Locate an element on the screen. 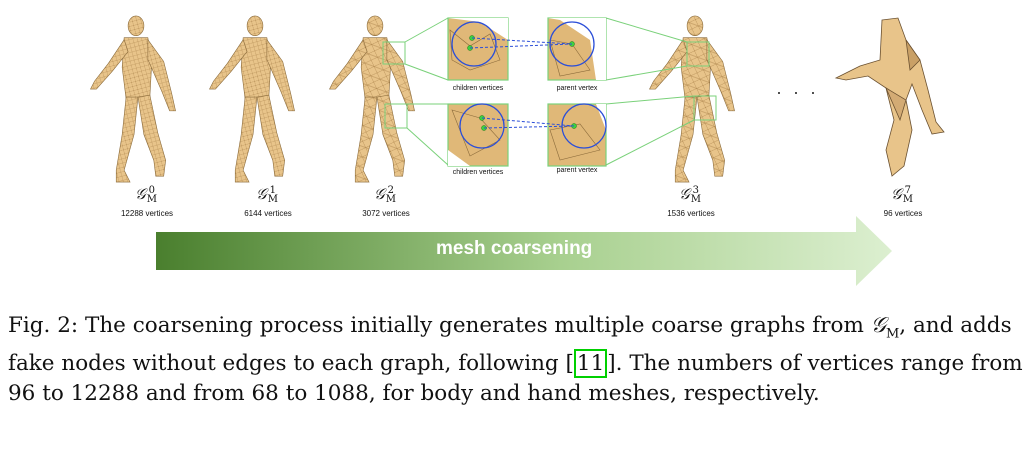 The image size is (1032, 451). vertex-count-3: 1536 vertices is located at coordinates (691, 213).